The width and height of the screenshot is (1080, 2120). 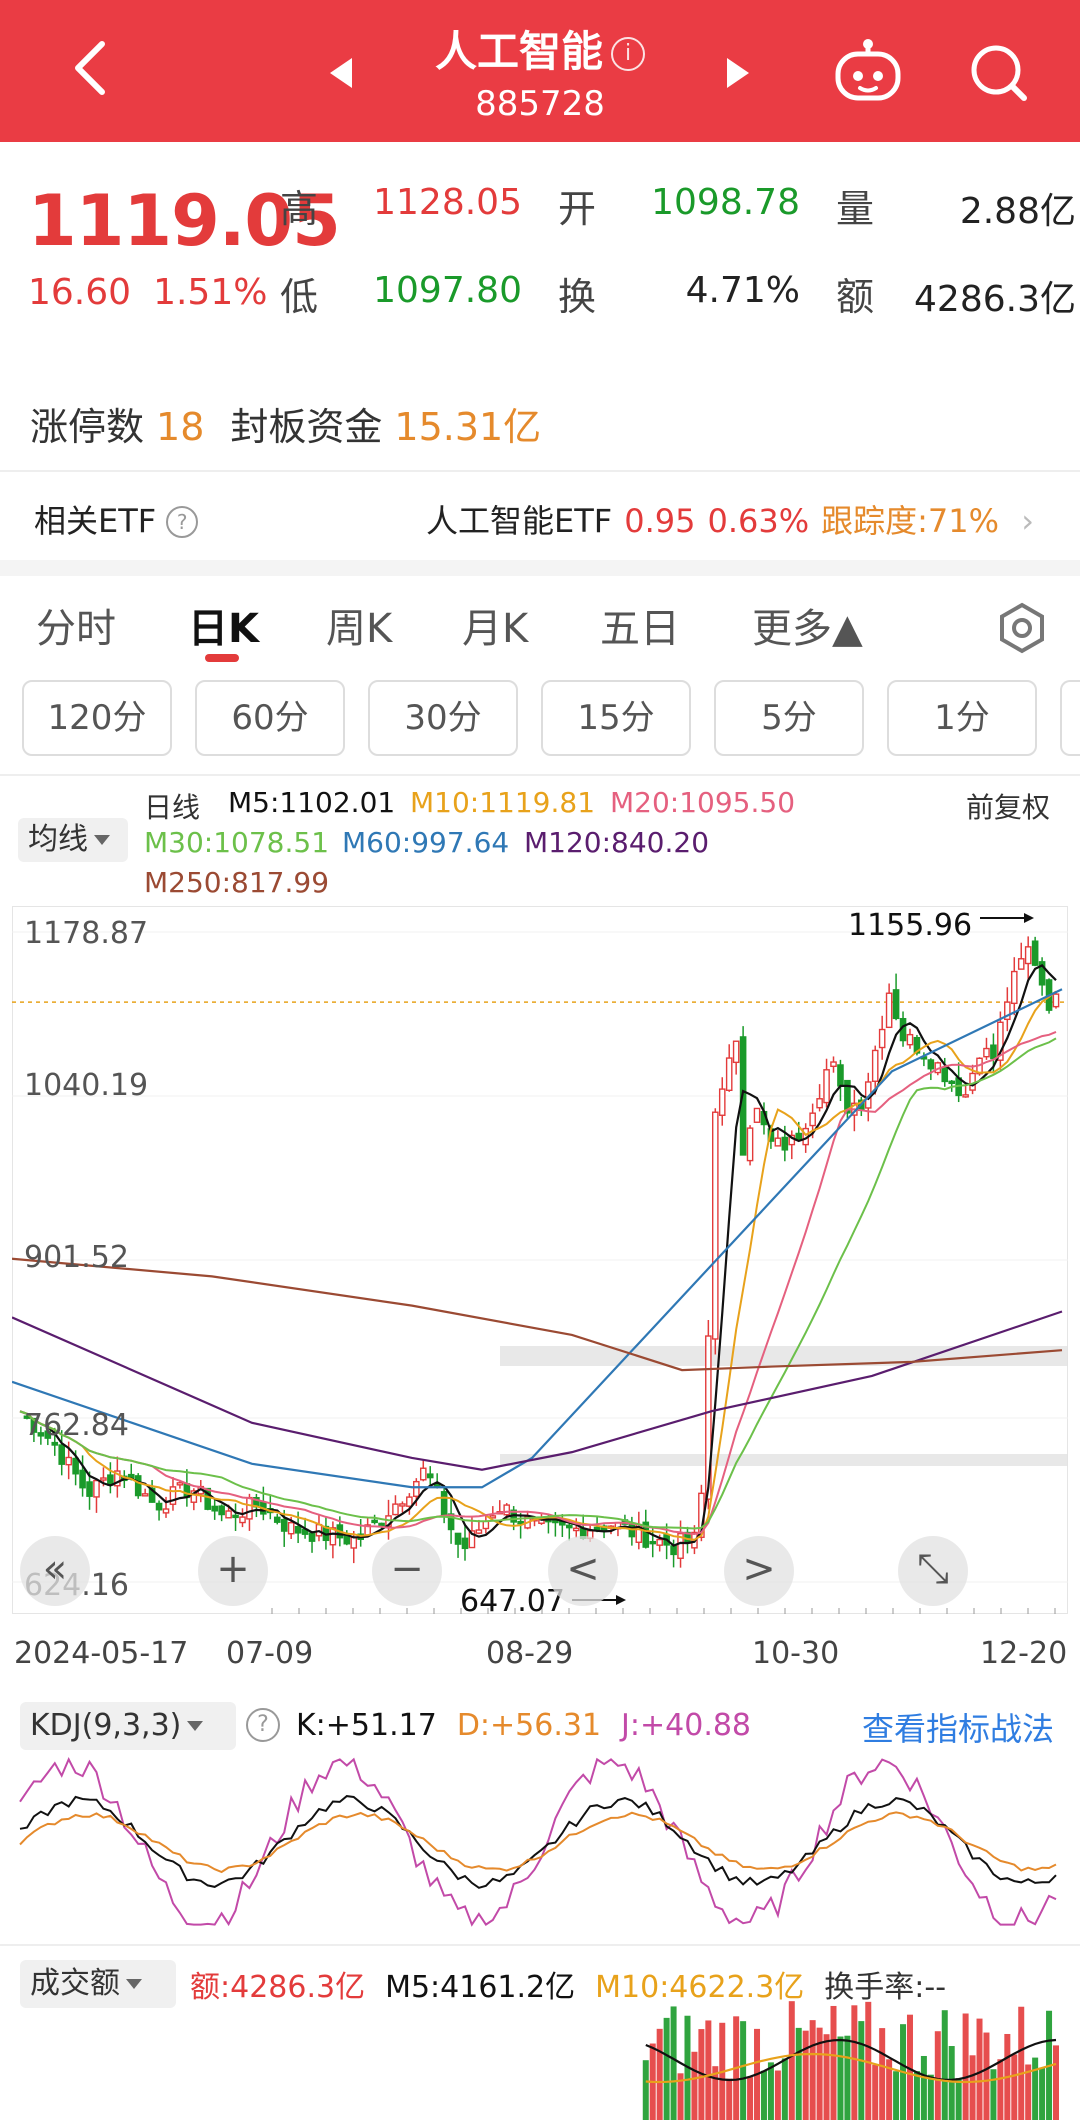 What do you see at coordinates (540, 2055) in the screenshot?
I see `volume-chart` at bounding box center [540, 2055].